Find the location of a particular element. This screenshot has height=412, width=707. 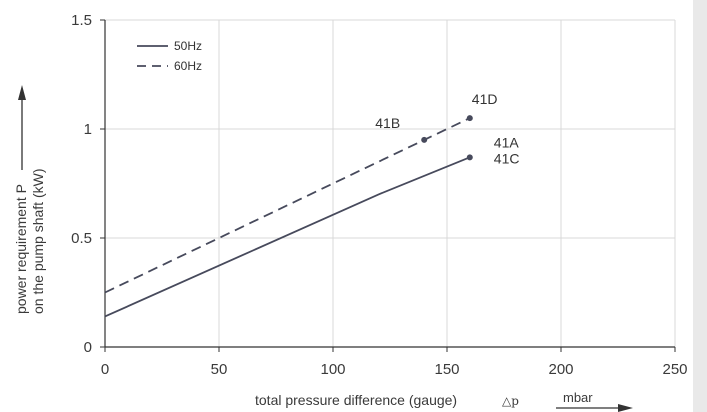

x-tick-label: 150 is located at coordinates (446, 369).